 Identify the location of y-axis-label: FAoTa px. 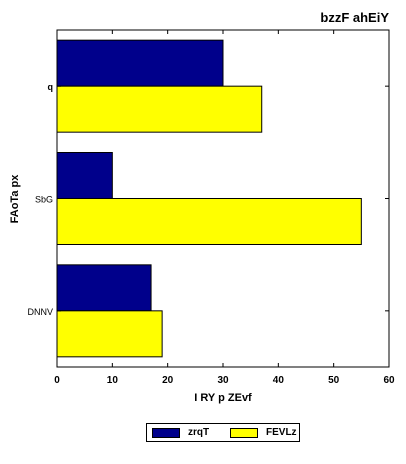
(15, 199).